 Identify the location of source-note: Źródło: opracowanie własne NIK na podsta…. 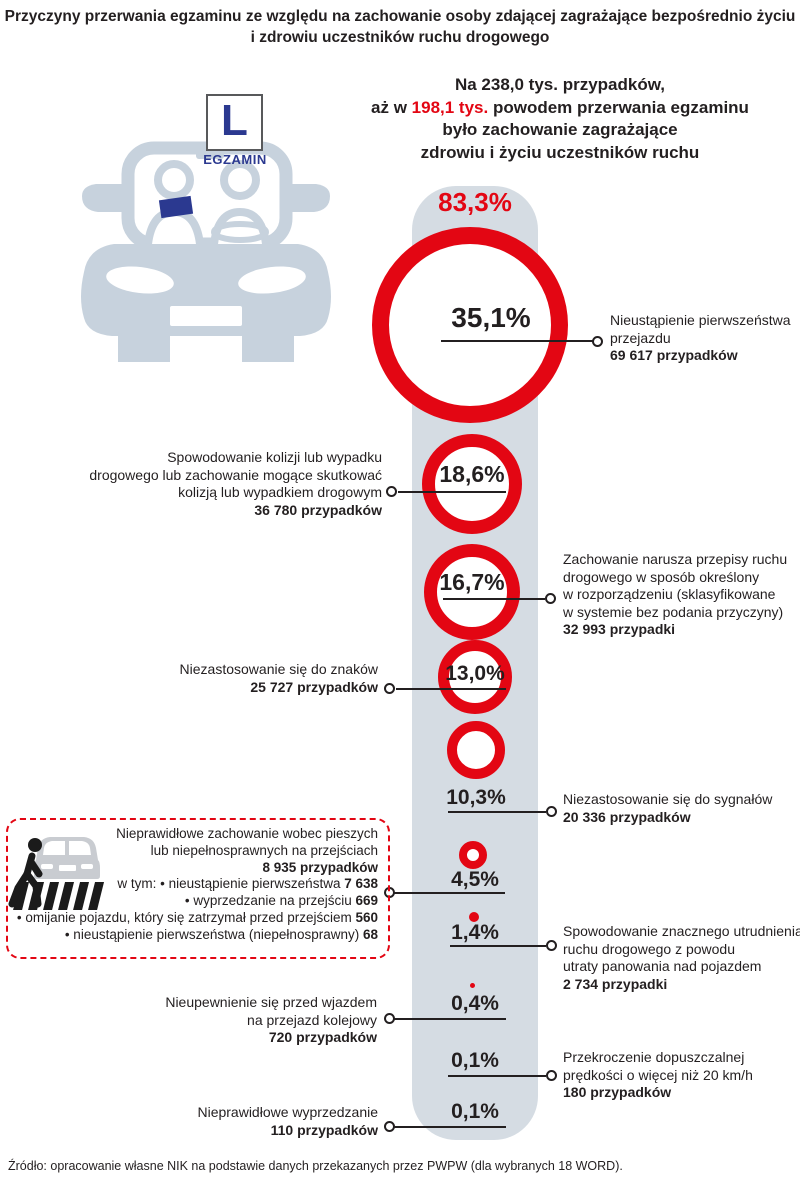
(315, 1166).